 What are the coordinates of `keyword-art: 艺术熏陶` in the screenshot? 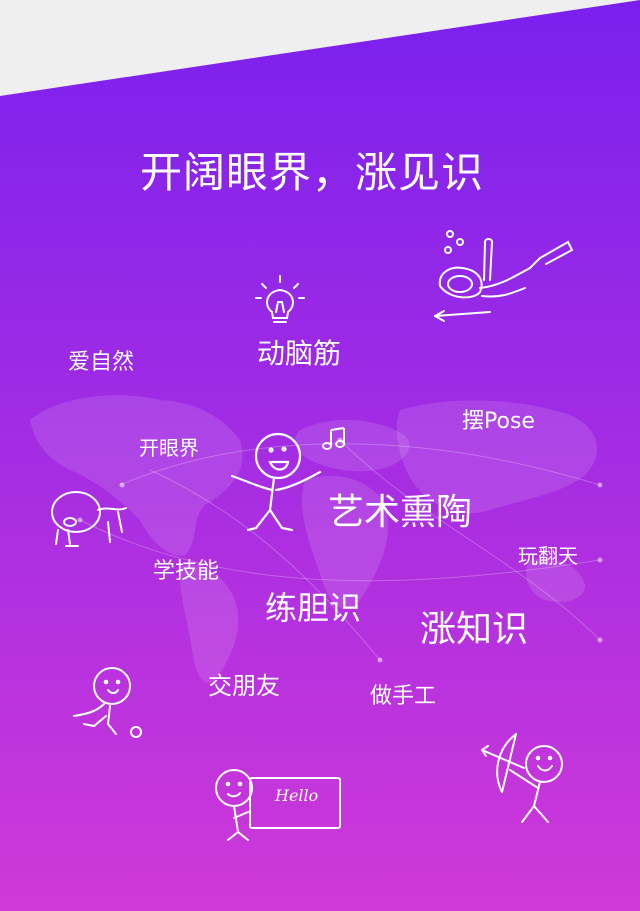 It's located at (400, 512).